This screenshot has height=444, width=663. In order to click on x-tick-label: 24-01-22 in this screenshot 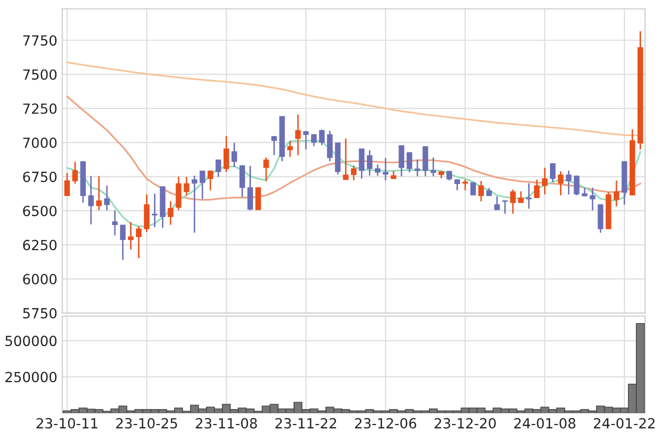, I will do `click(624, 423)`.